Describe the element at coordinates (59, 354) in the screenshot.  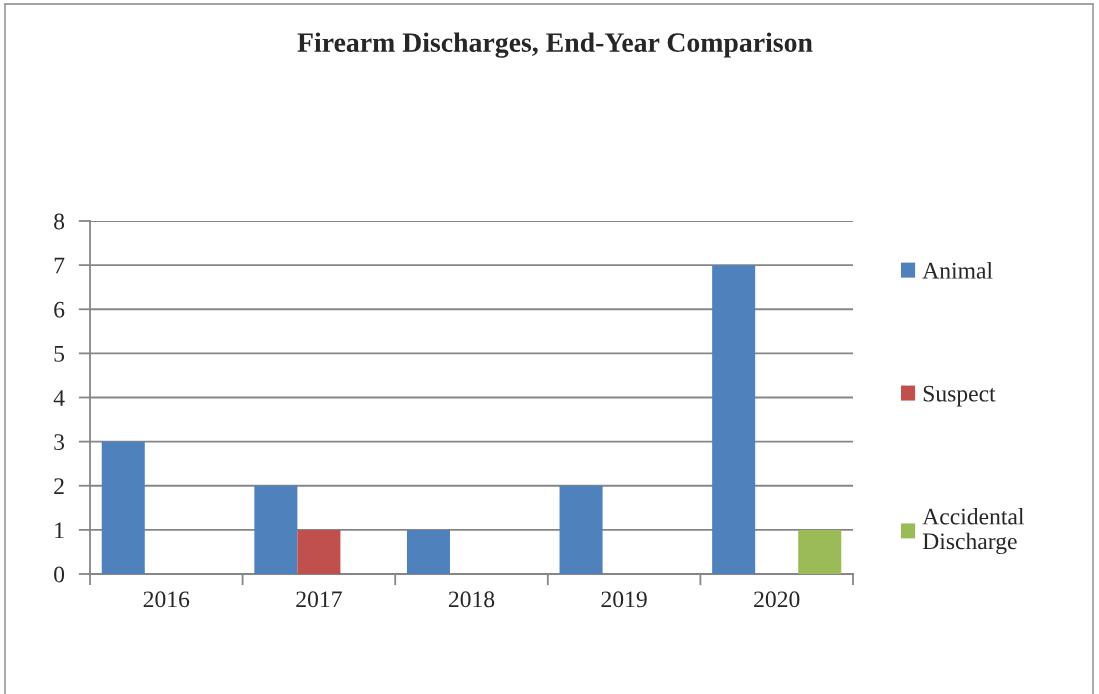
I see `y-tick-label: 5` at that location.